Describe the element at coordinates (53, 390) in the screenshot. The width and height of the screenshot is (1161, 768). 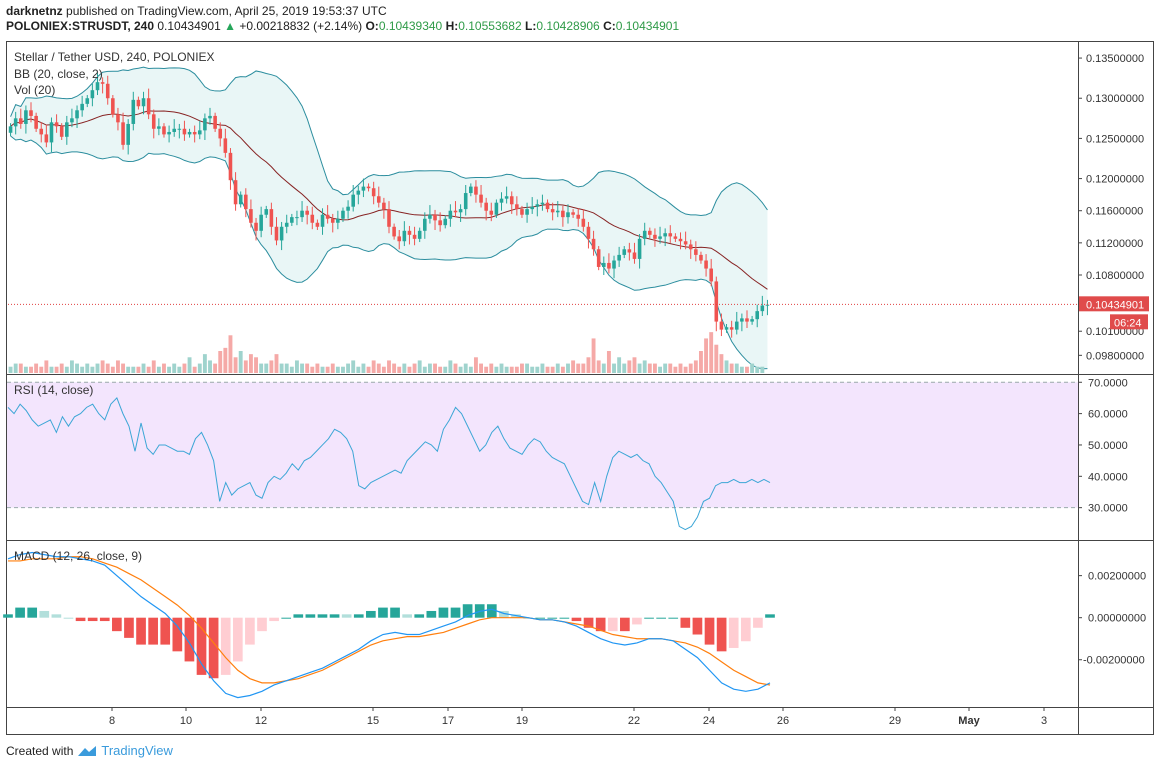
I see `rsi-legend: RSI (14, close)` at that location.